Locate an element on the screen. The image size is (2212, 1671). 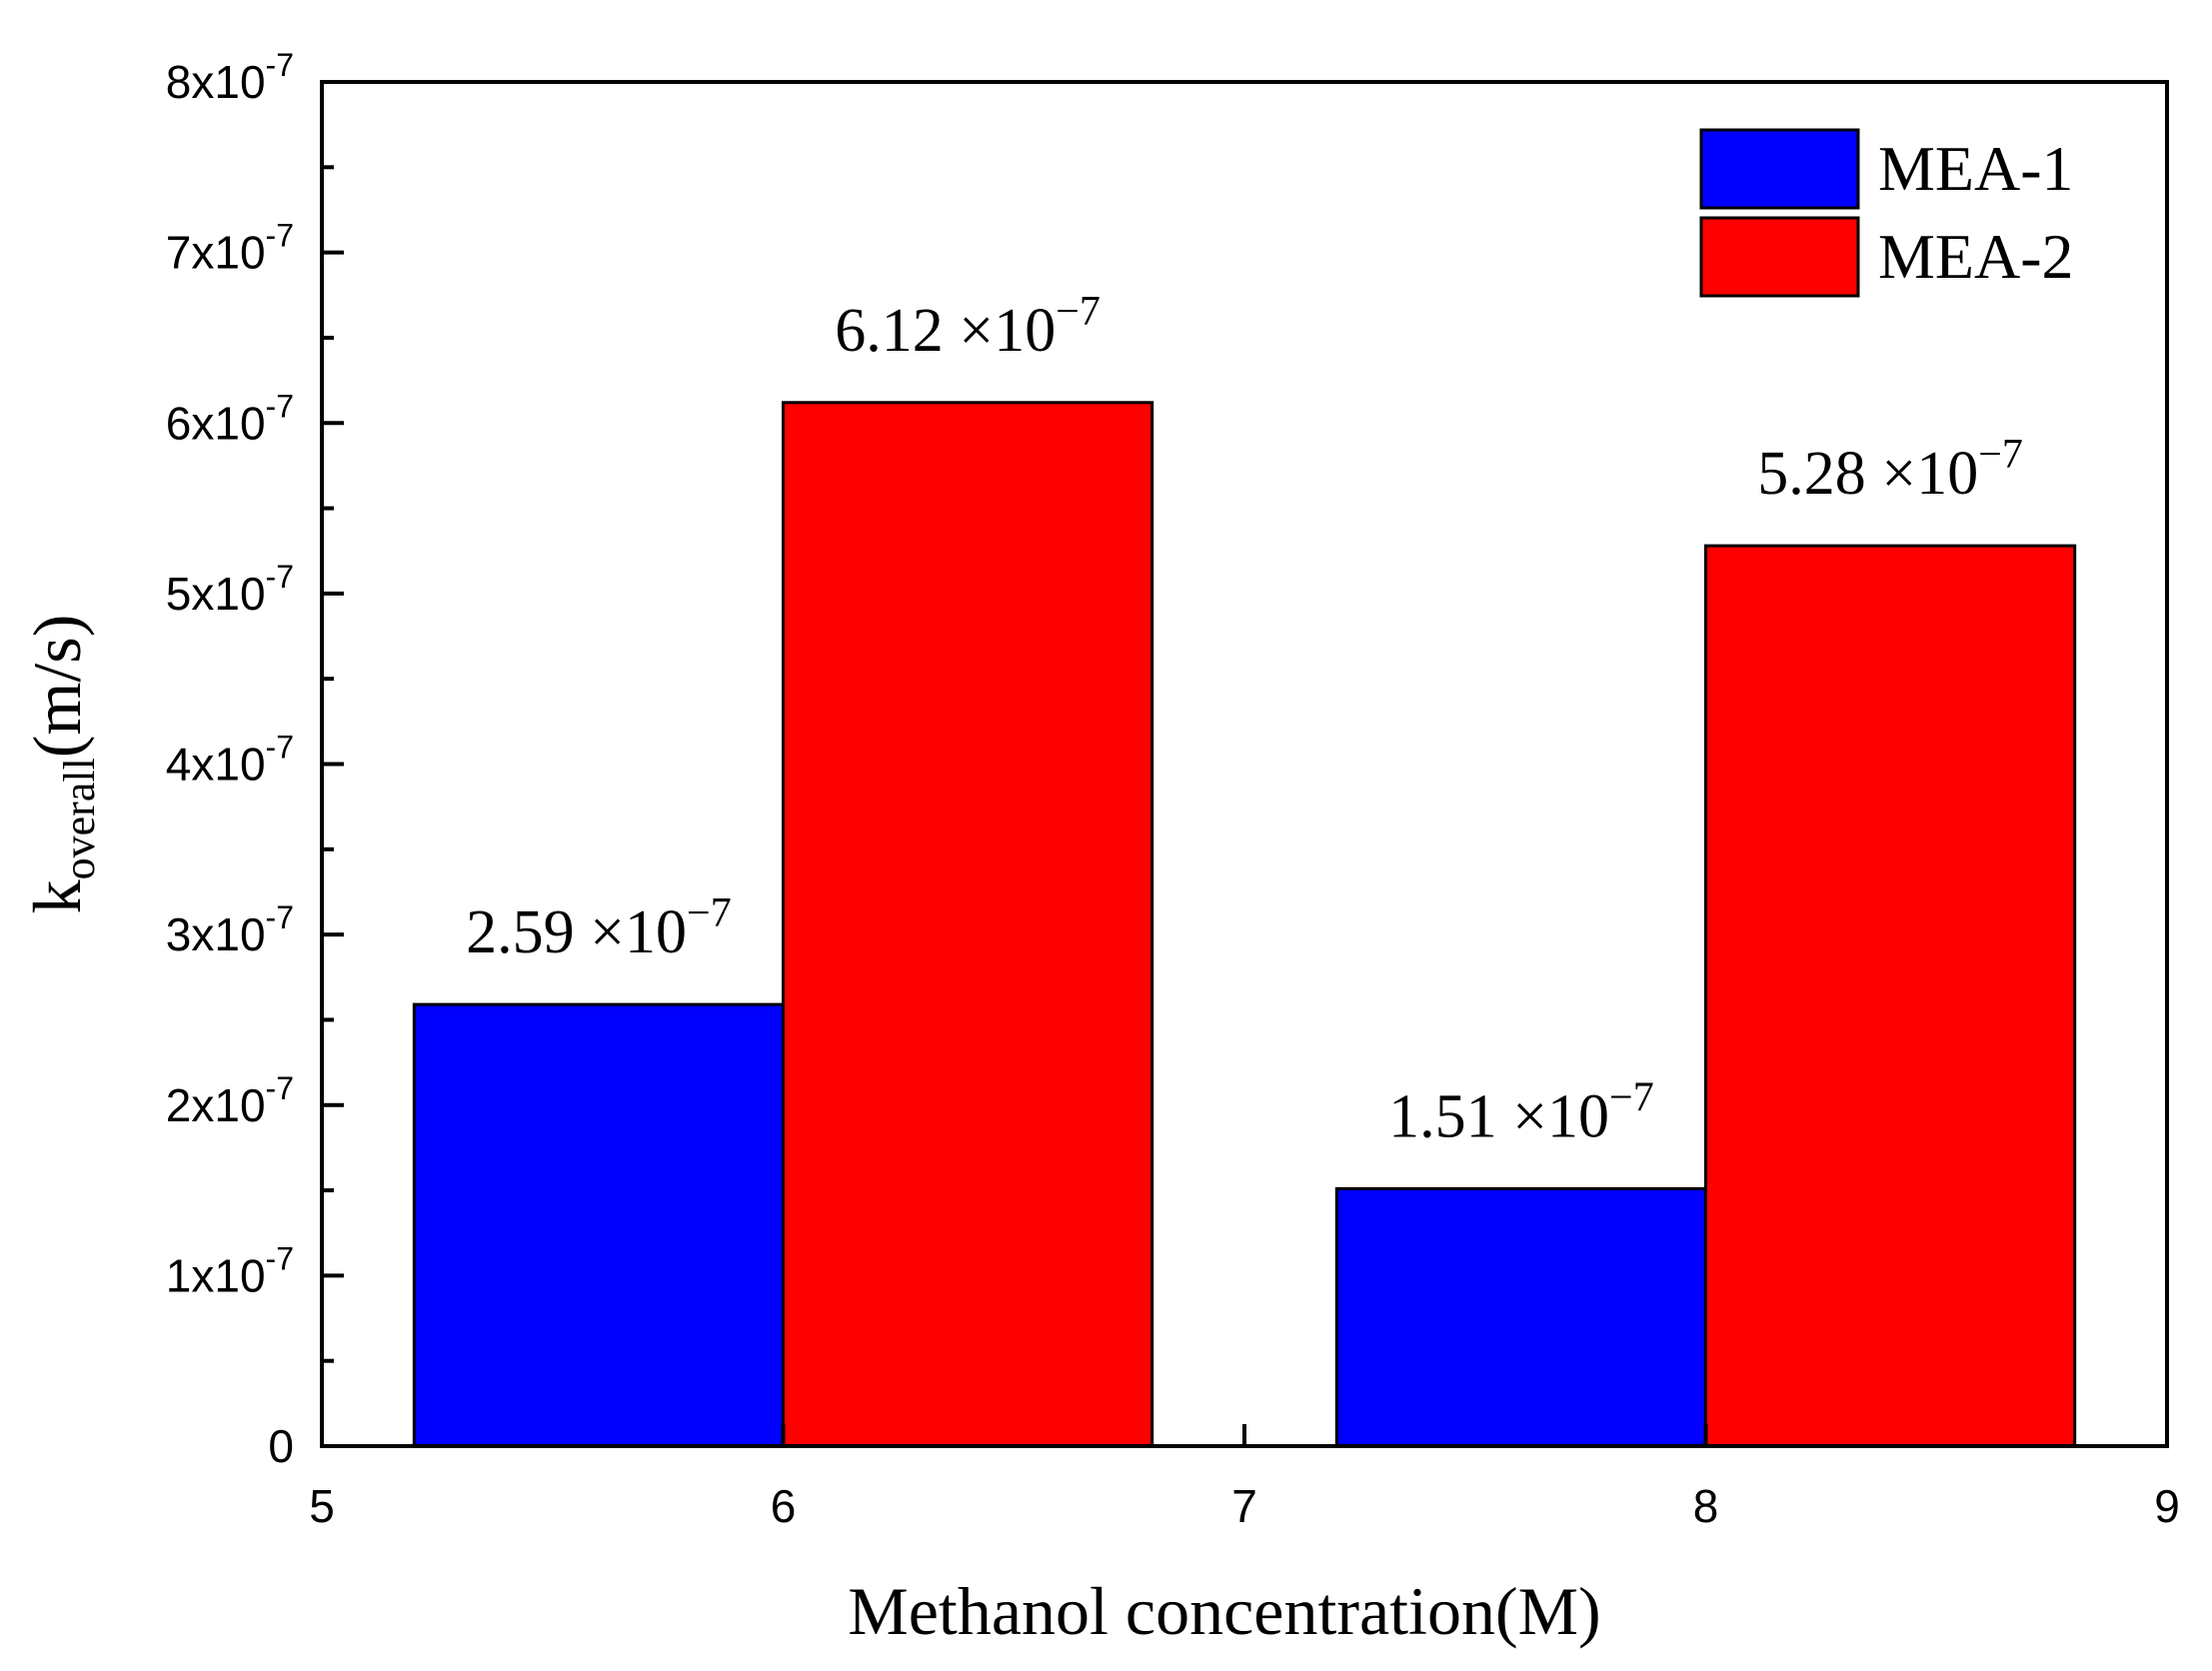
x-tick-label: 8 is located at coordinates (1706, 1506).